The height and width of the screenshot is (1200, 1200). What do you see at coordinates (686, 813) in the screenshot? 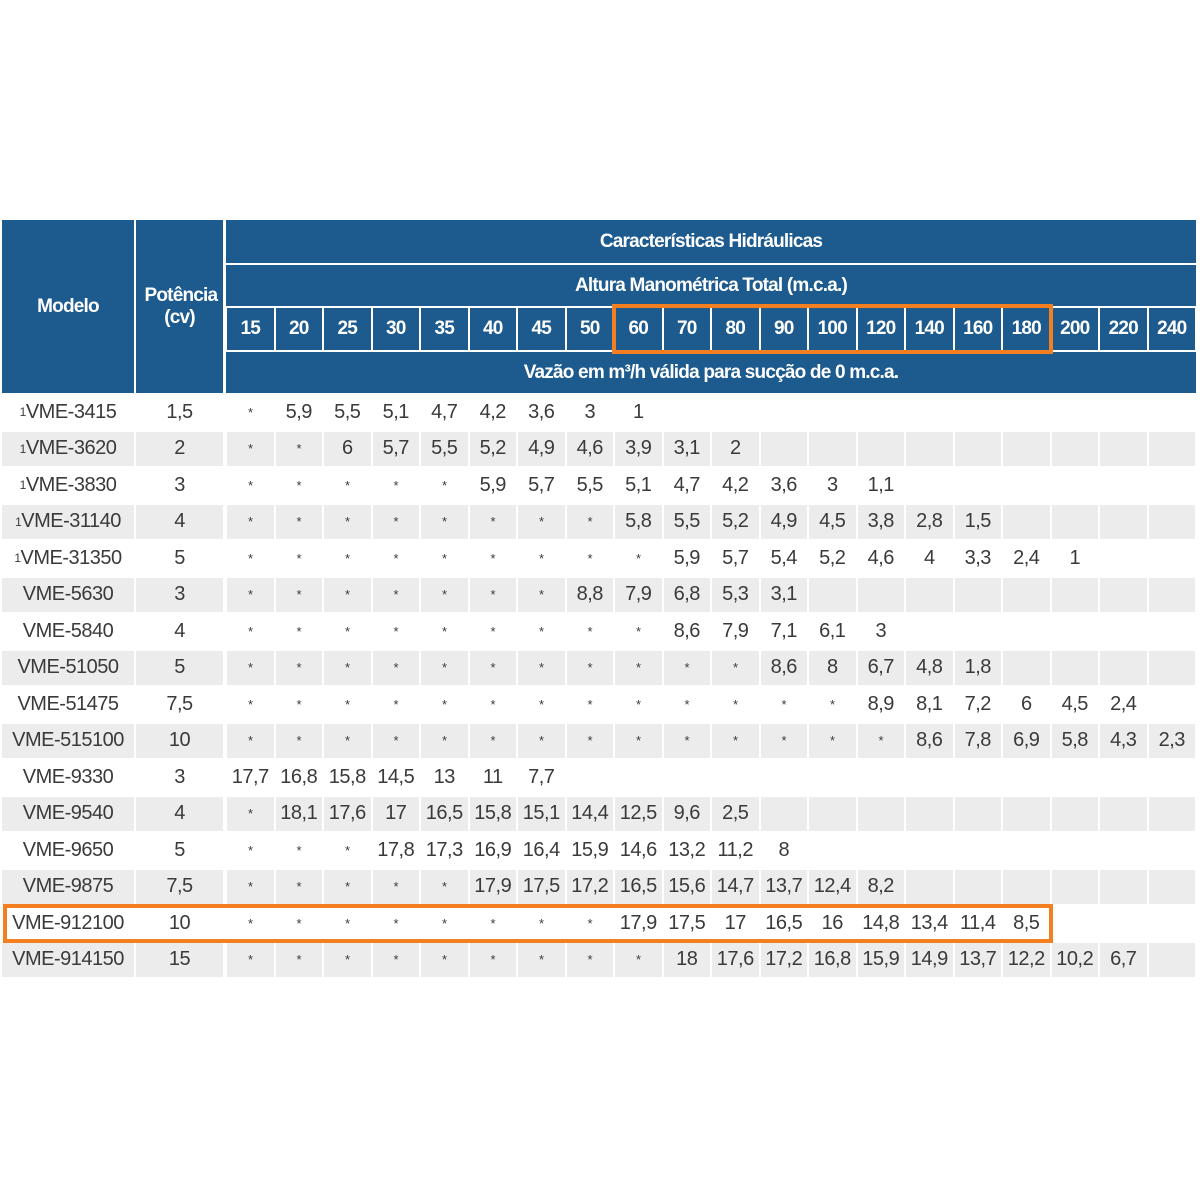
I see `flow-value: 9,6` at bounding box center [686, 813].